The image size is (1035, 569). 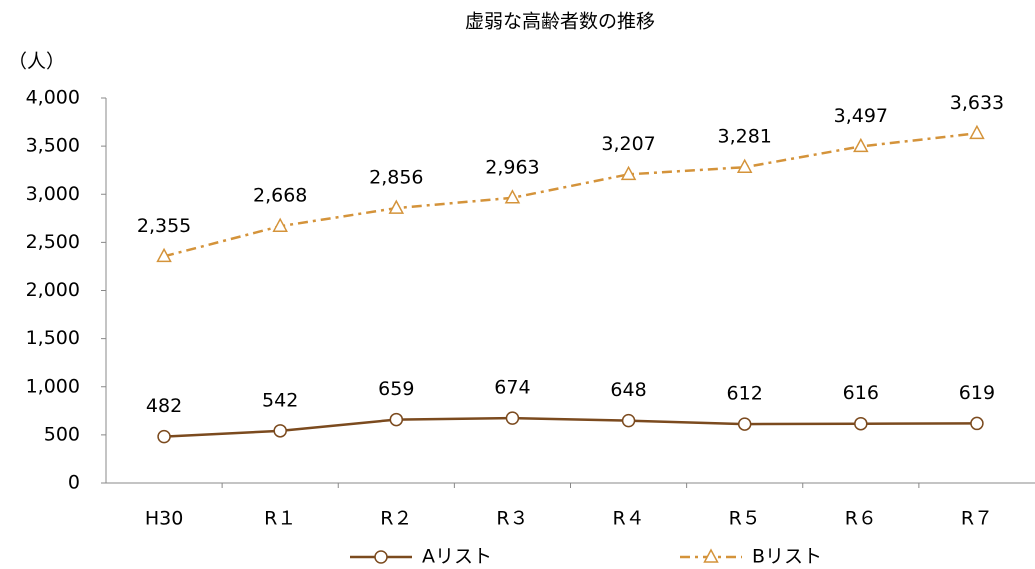 What do you see at coordinates (861, 116) in the screenshot?
I see `data-label: 3,497` at bounding box center [861, 116].